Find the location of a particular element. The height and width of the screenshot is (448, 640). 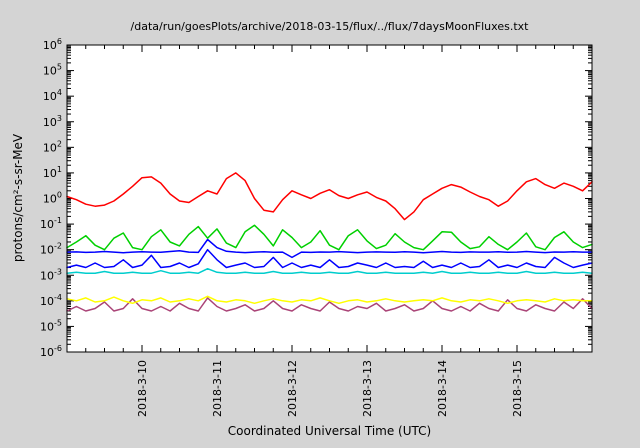

y-tick-label: 10⁻⁴ is located at coordinates (51, 300).